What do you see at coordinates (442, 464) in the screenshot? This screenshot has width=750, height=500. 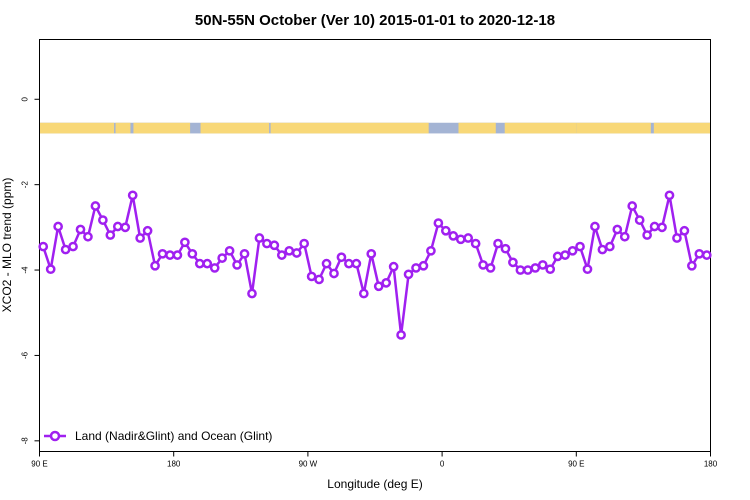 I see `x-tick-label: 0` at bounding box center [442, 464].